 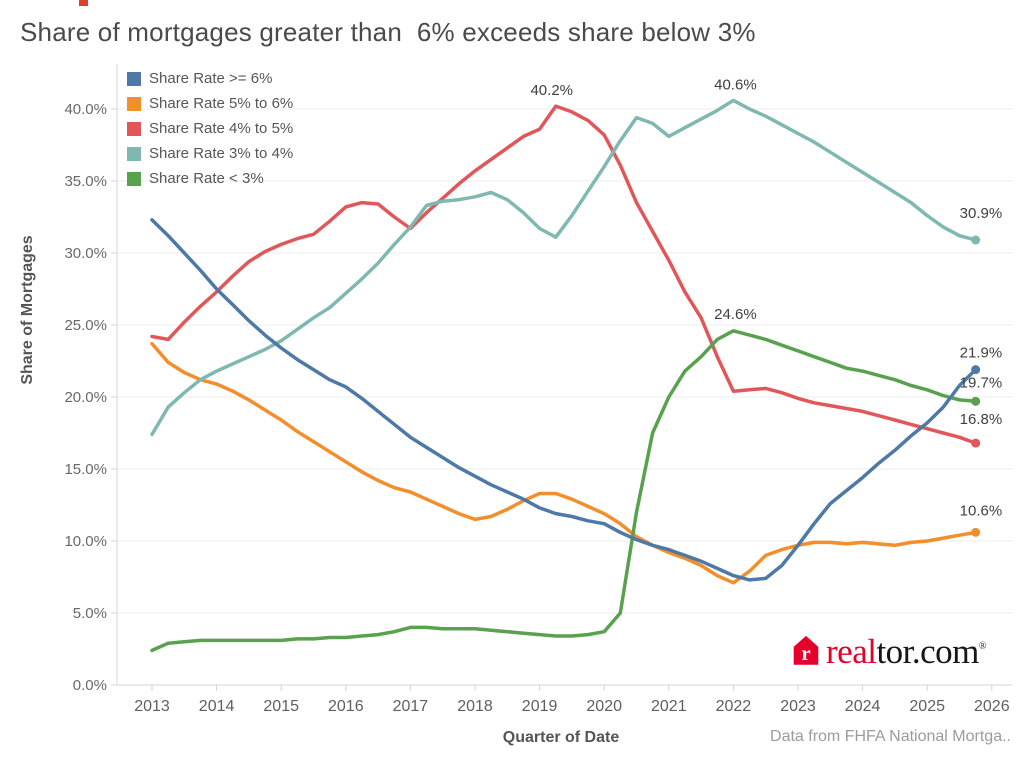 I want to click on house-shape, so click(x=806, y=650).